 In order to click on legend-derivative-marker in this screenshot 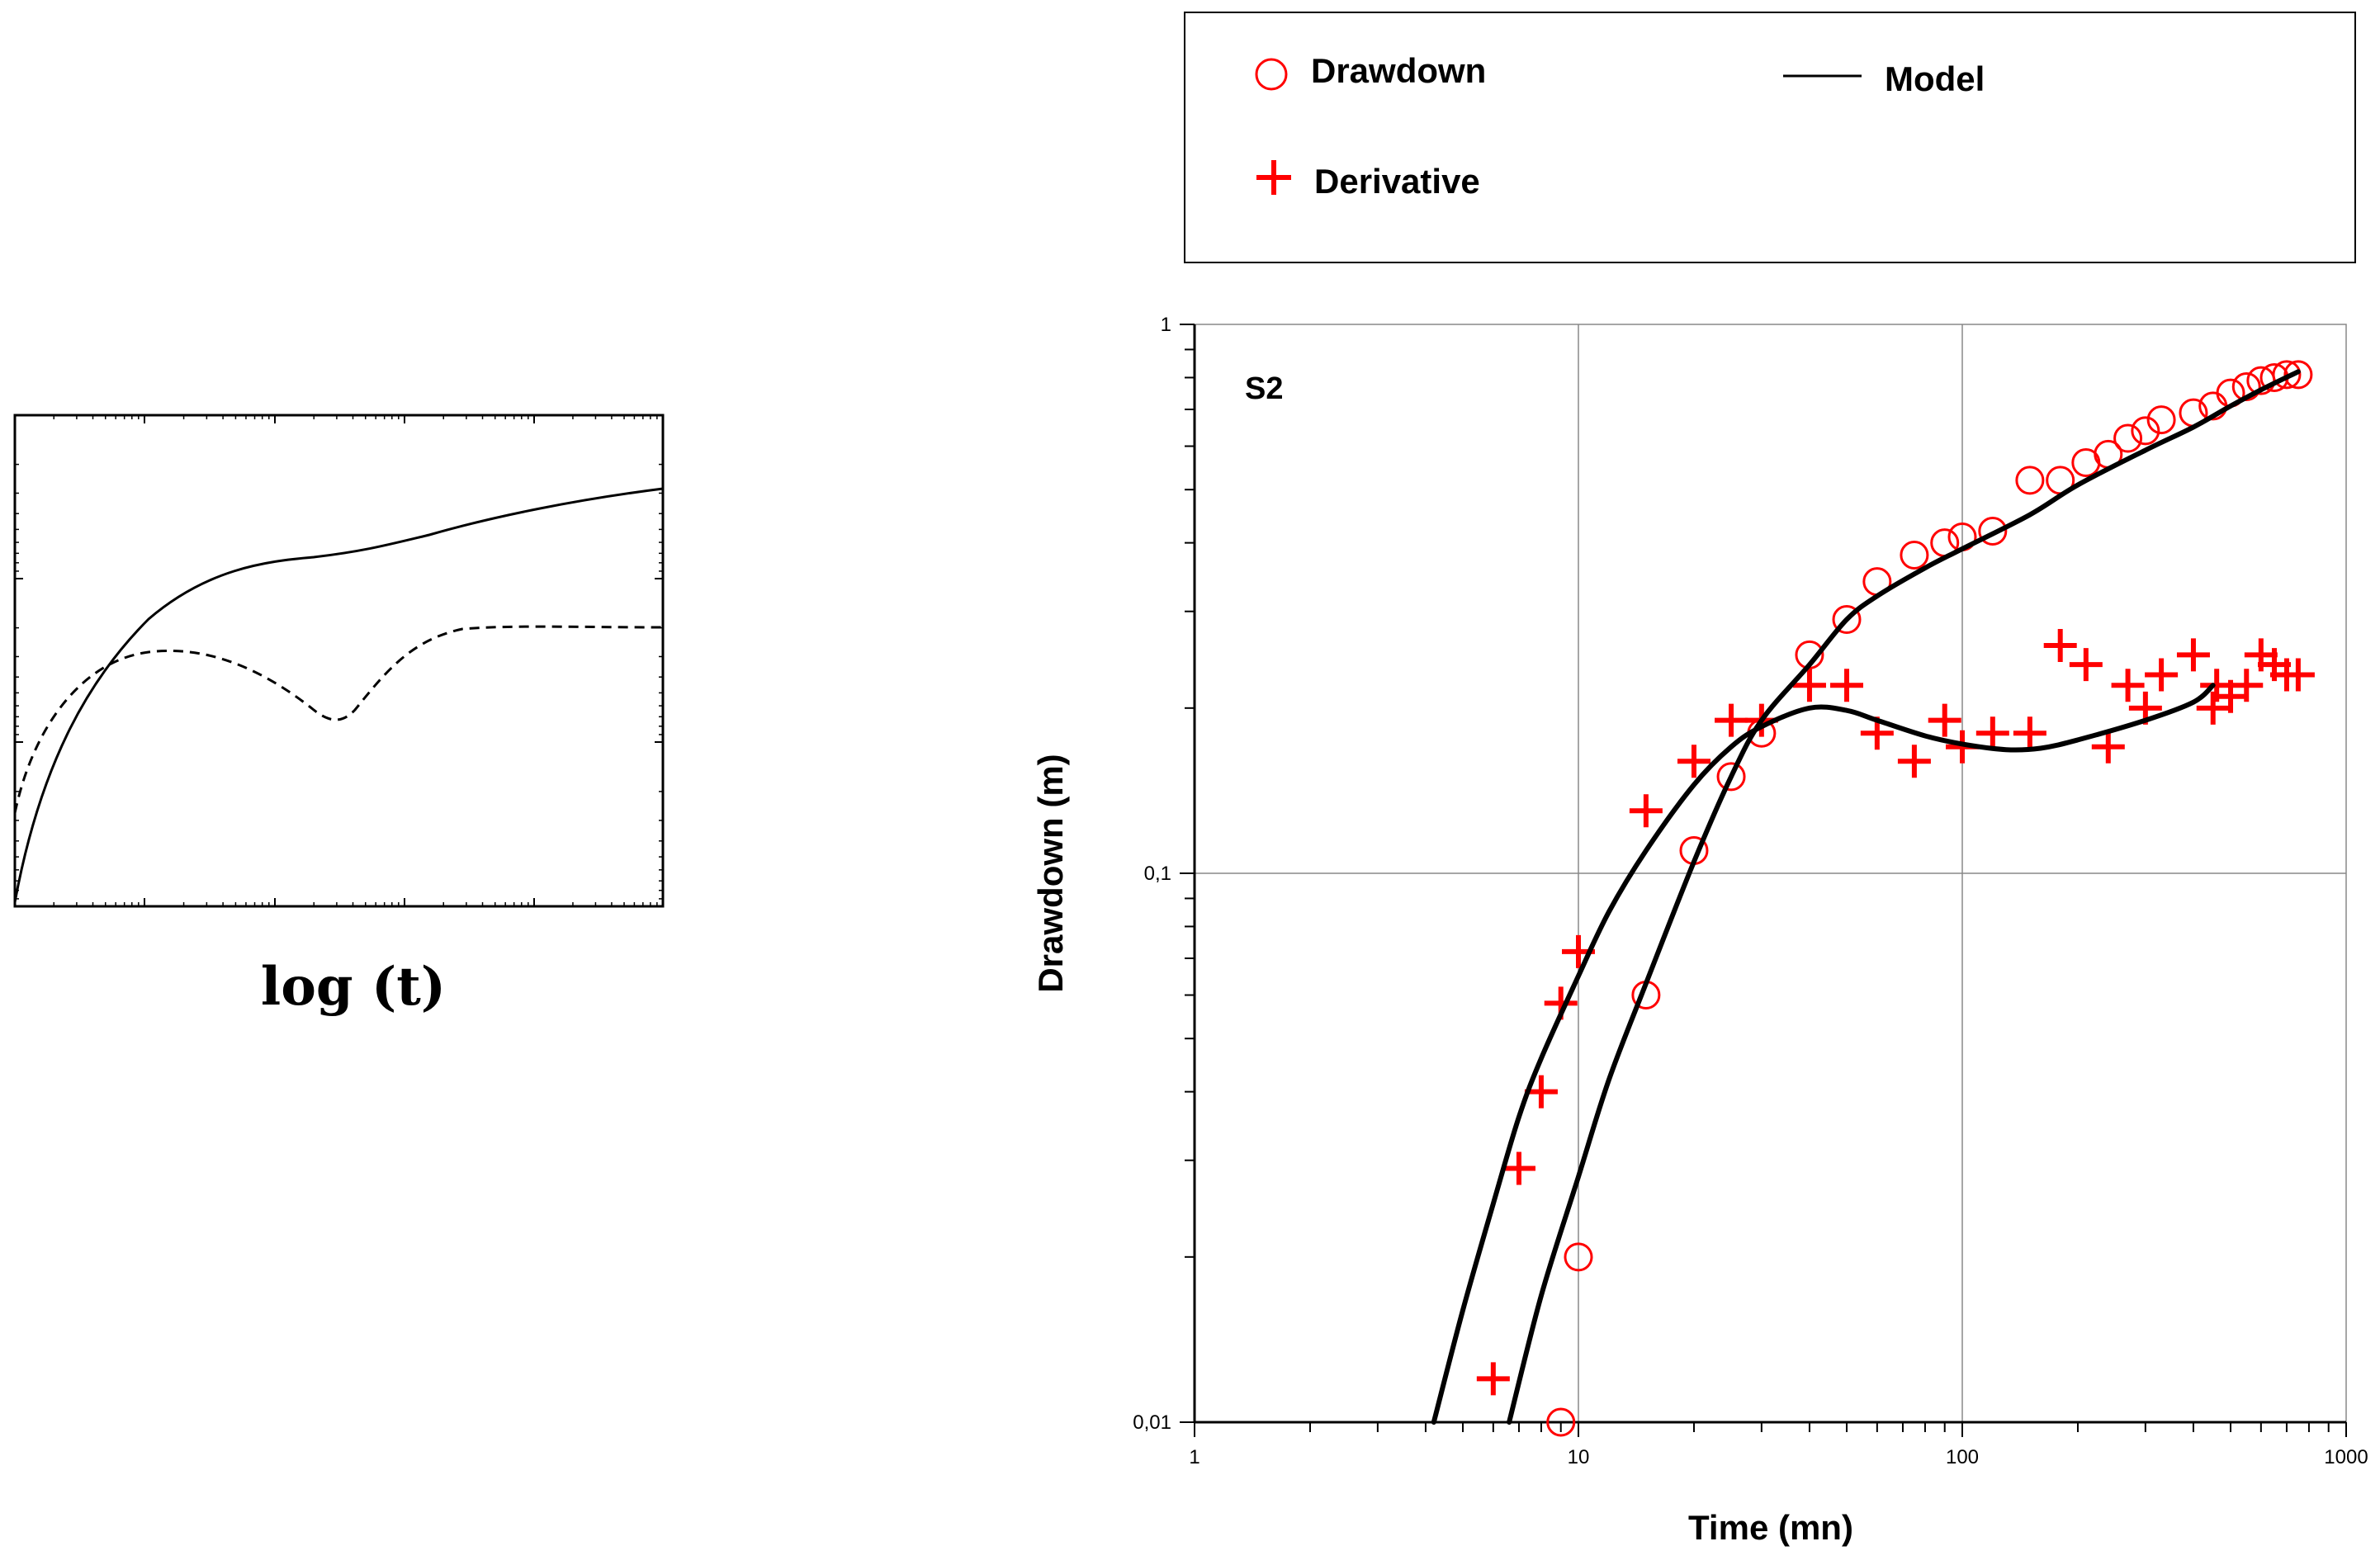, I will do `click(1273, 177)`.